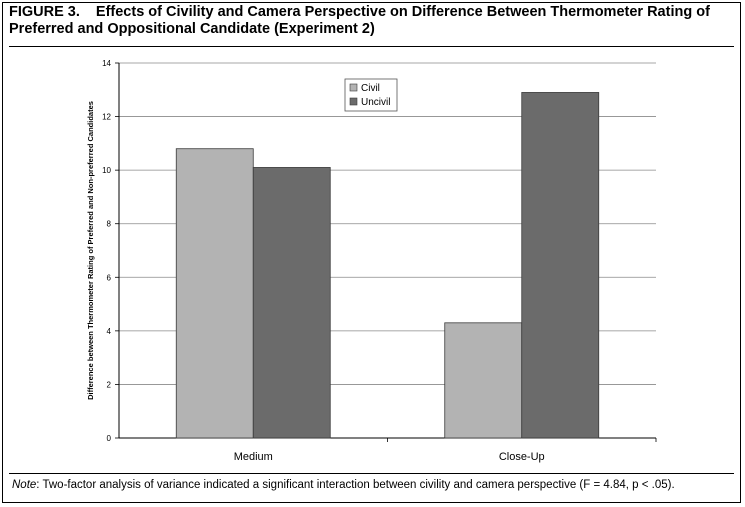  I want to click on y-tick-label: 14, so click(106, 63).